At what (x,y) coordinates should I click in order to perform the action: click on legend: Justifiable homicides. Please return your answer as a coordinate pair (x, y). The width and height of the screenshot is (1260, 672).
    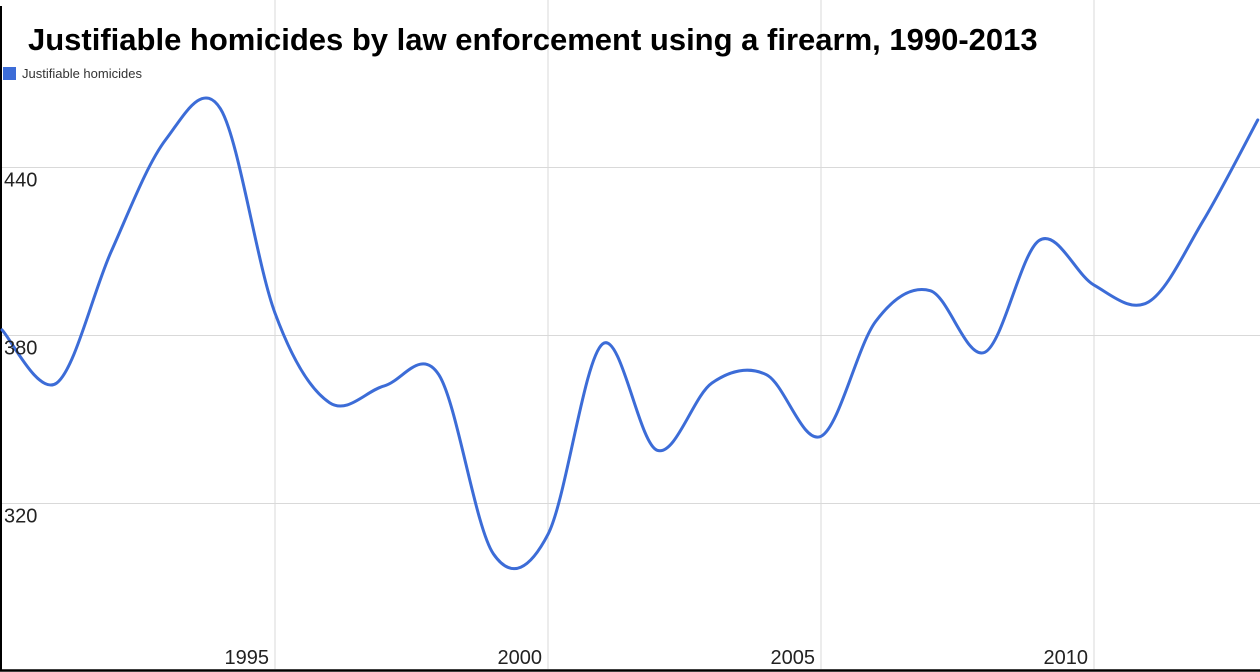
    Looking at the image, I should click on (72, 73).